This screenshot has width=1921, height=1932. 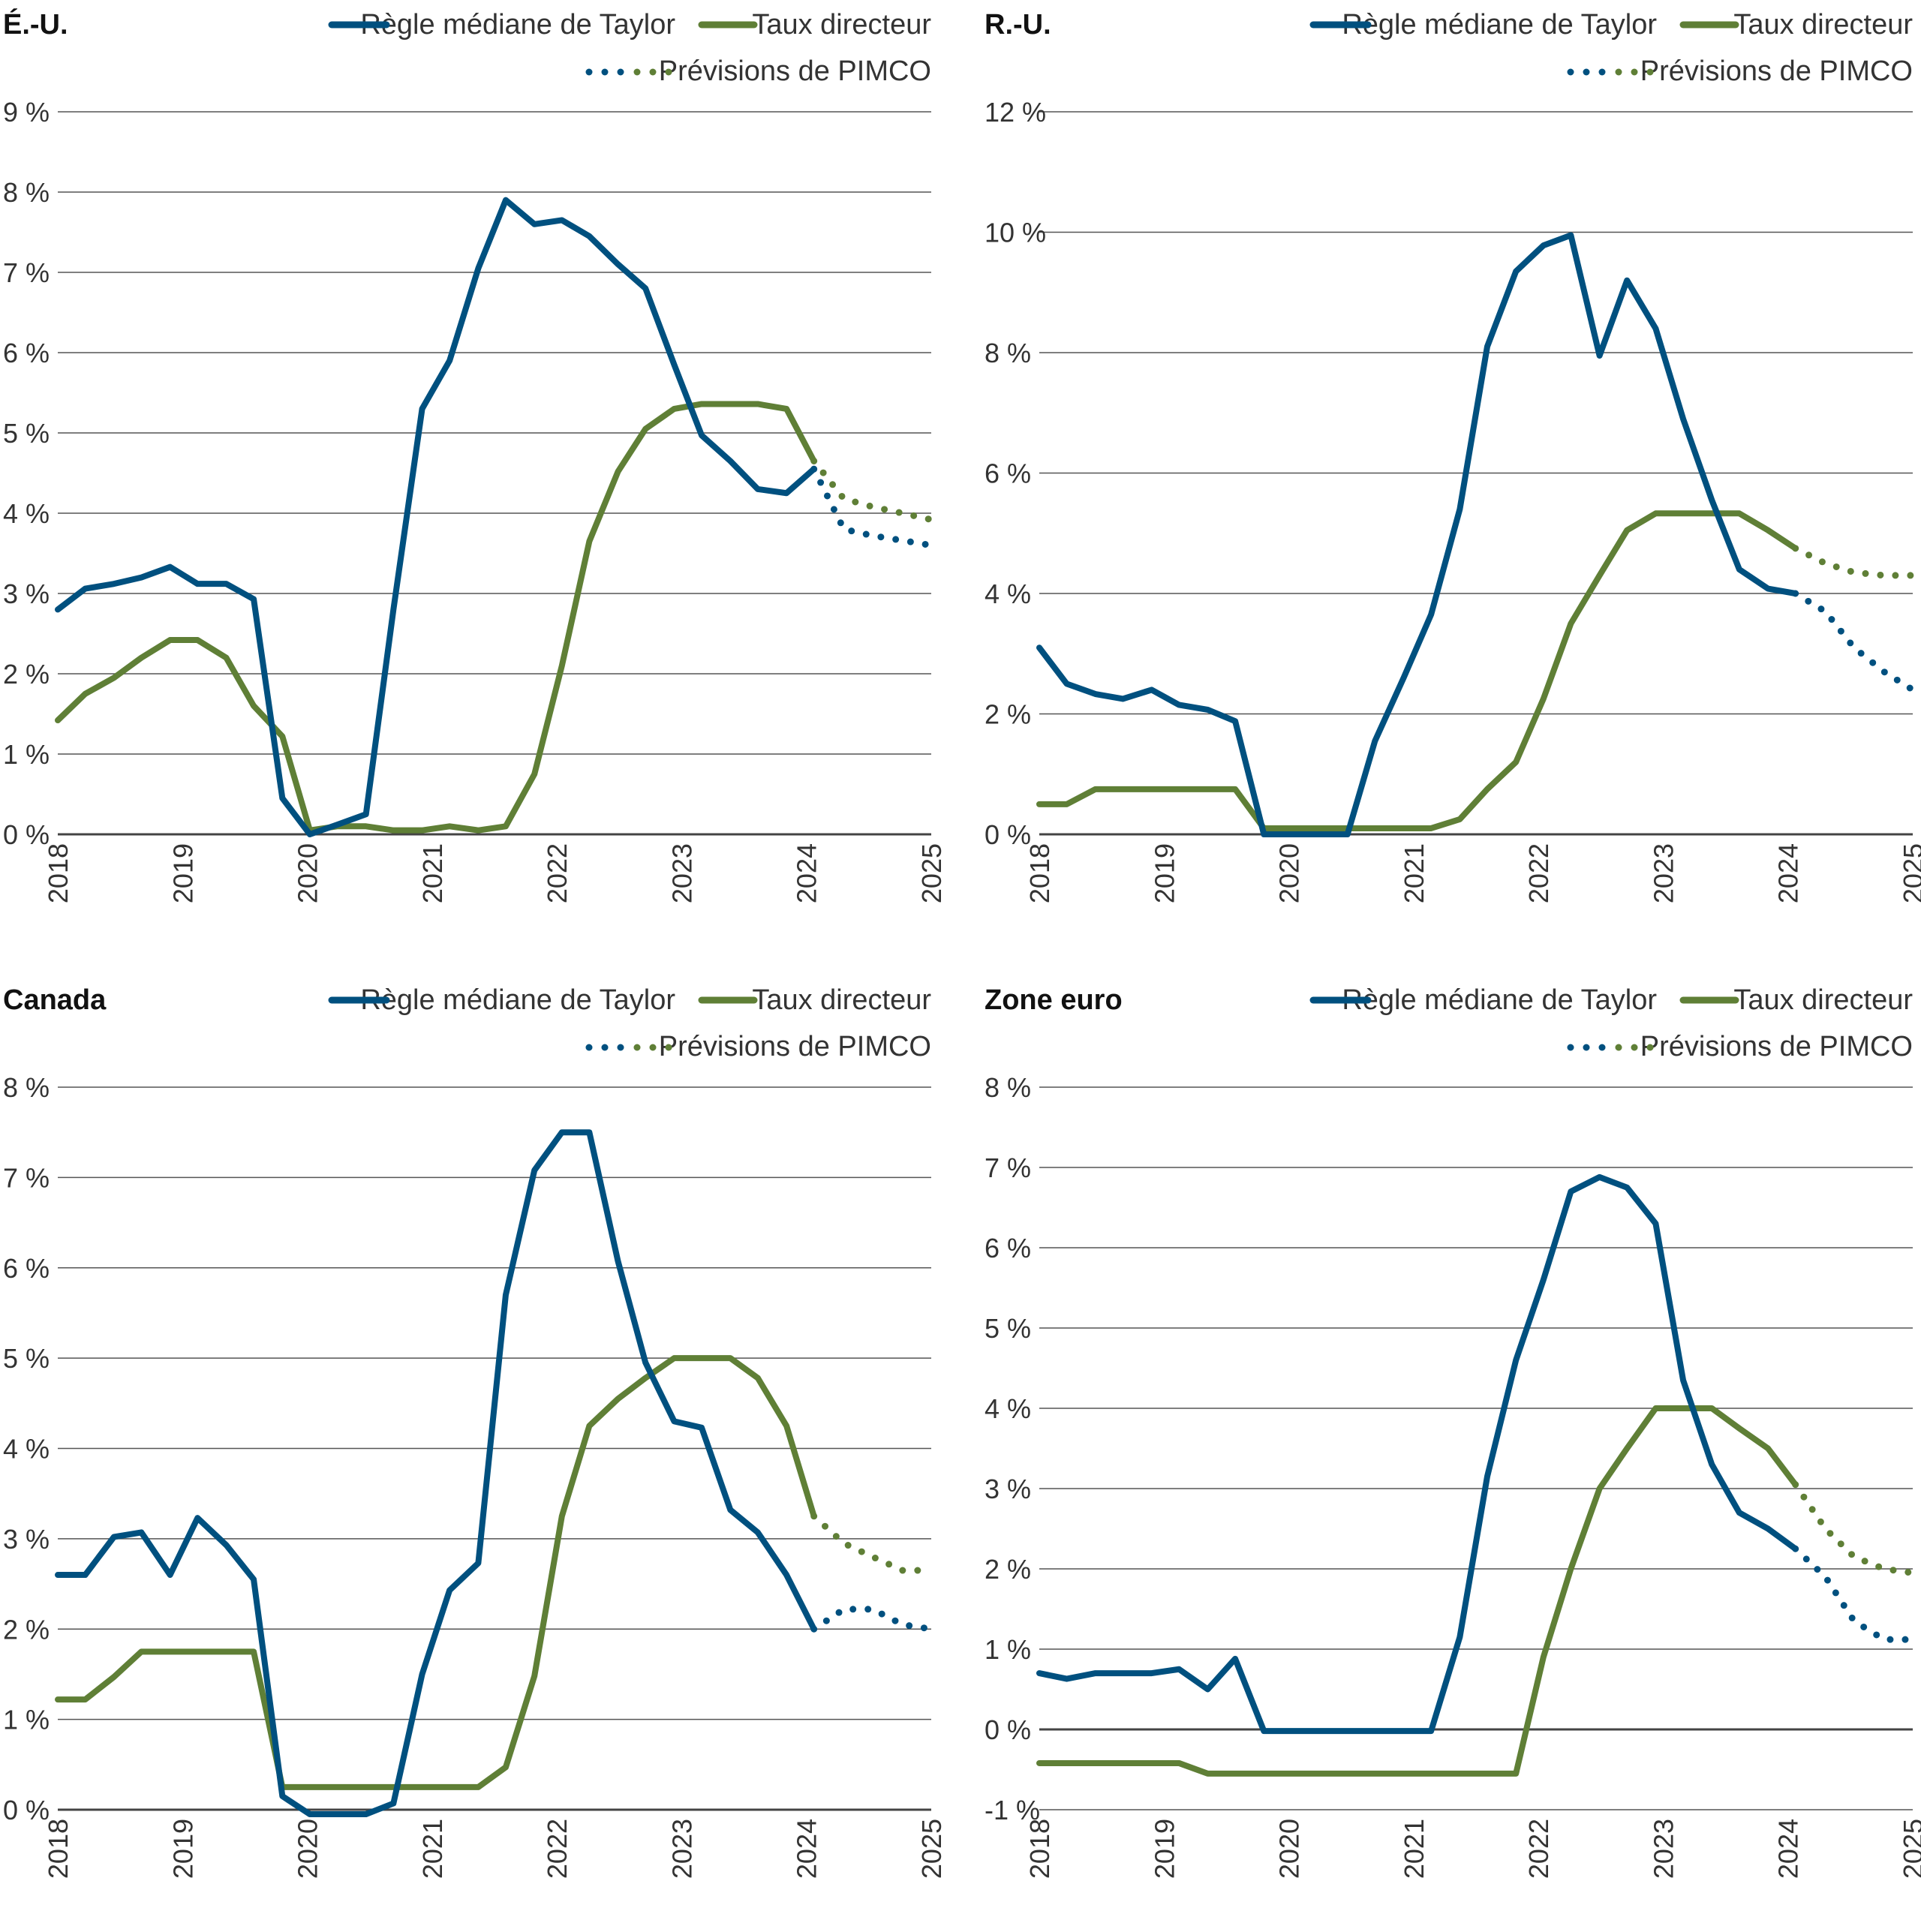 I want to click on chart-title: Canada, so click(x=55, y=1000).